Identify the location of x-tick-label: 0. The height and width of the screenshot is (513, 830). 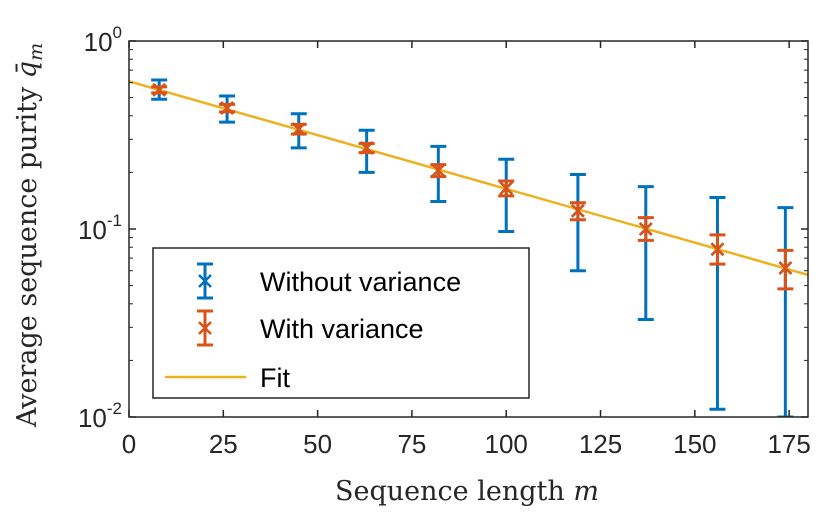
(129, 444).